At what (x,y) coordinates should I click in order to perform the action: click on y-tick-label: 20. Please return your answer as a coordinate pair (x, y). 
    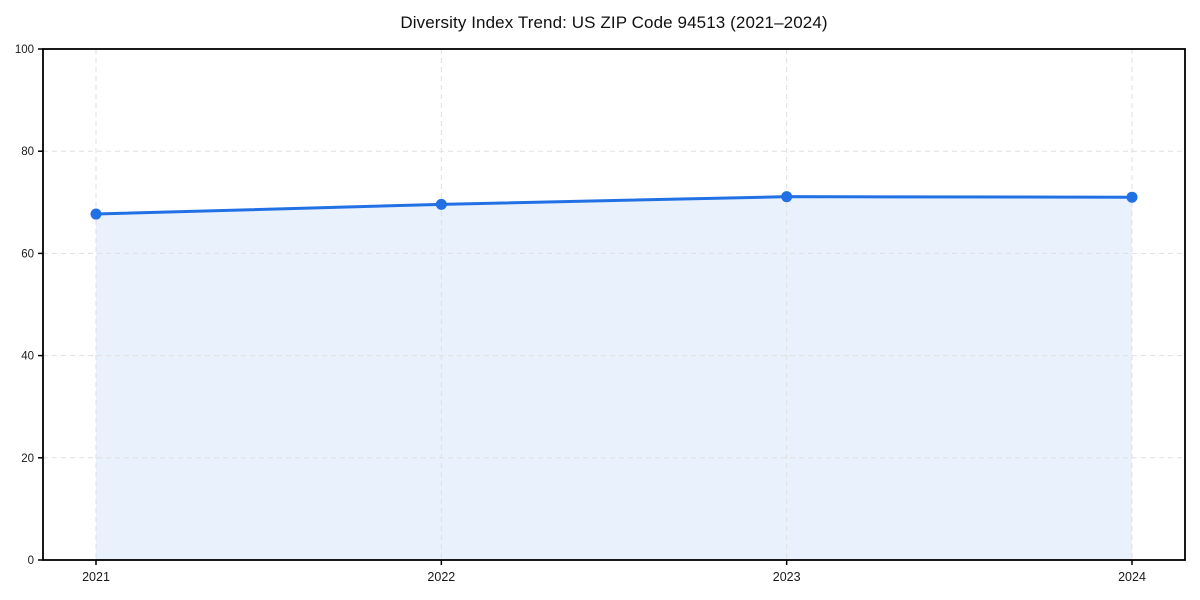
    Looking at the image, I should click on (27, 459).